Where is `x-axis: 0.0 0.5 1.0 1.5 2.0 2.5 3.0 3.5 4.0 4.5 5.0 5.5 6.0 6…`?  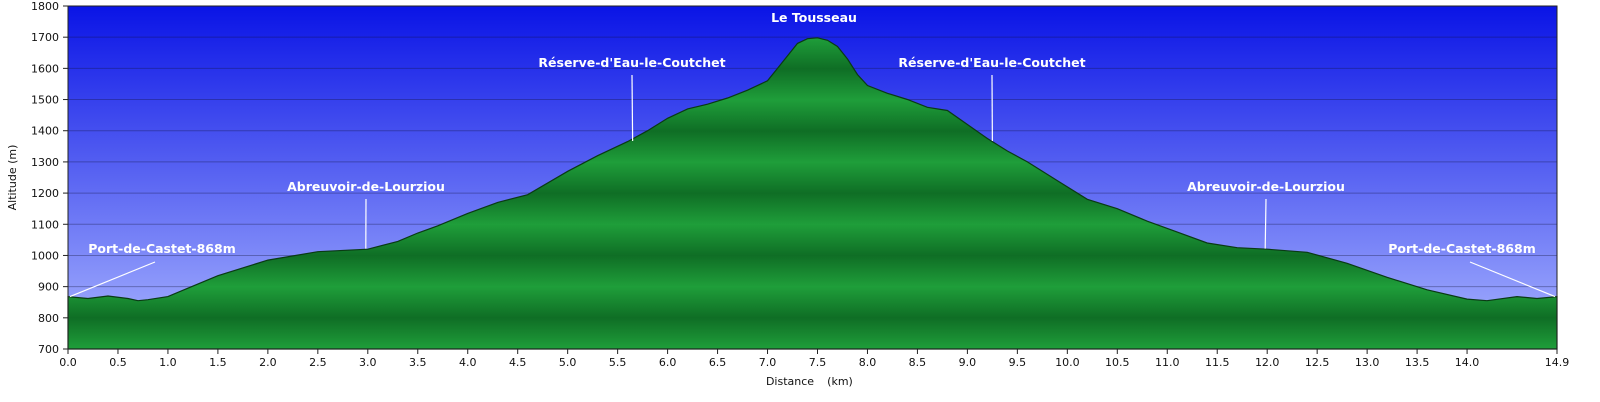
x-axis: 0.0 0.5 1.0 1.5 2.0 2.5 3.0 3.5 4.0 4.5 5.0 5.5 6.0 6… is located at coordinates (814, 359).